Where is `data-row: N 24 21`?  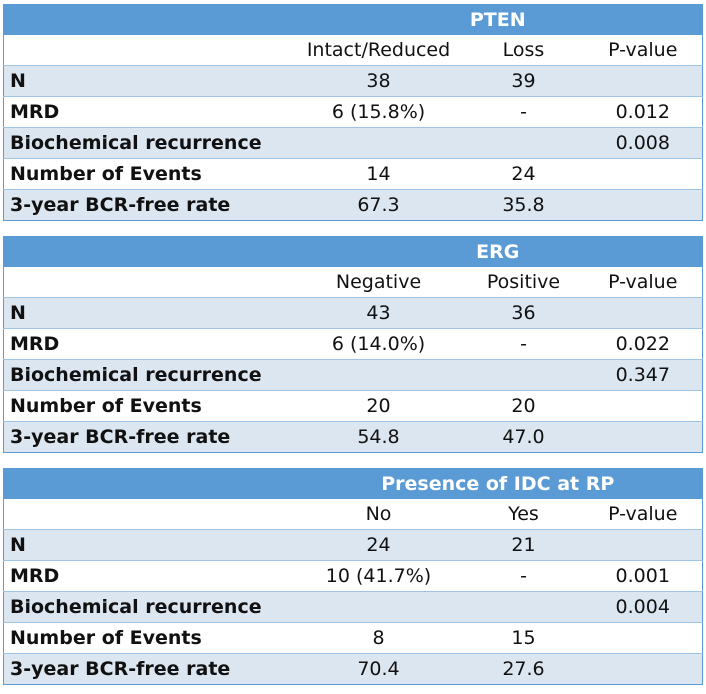 data-row: N 24 21 is located at coordinates (353, 545).